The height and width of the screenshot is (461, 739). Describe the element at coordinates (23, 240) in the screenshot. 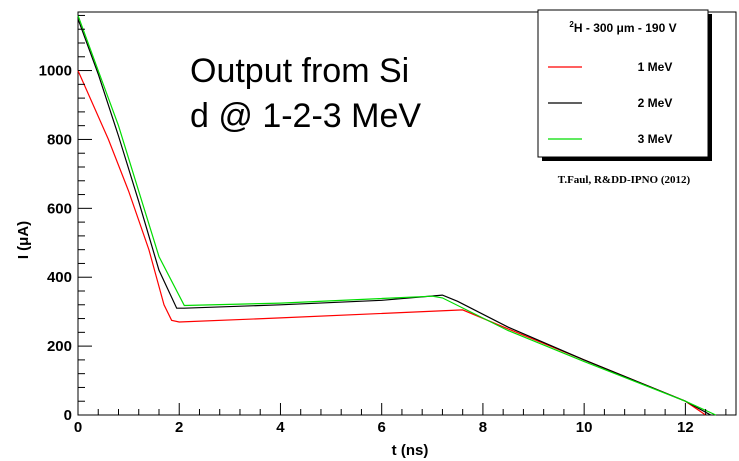

I see `y-axis-title: I (μA)` at that location.